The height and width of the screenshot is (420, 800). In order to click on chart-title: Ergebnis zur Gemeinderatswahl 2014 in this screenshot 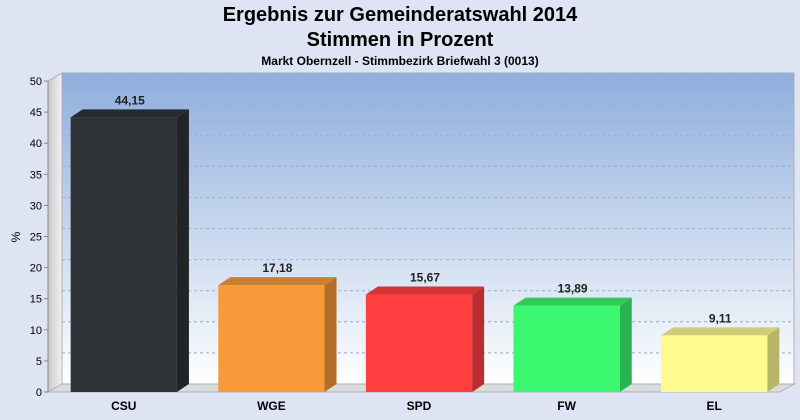, I will do `click(400, 15)`.